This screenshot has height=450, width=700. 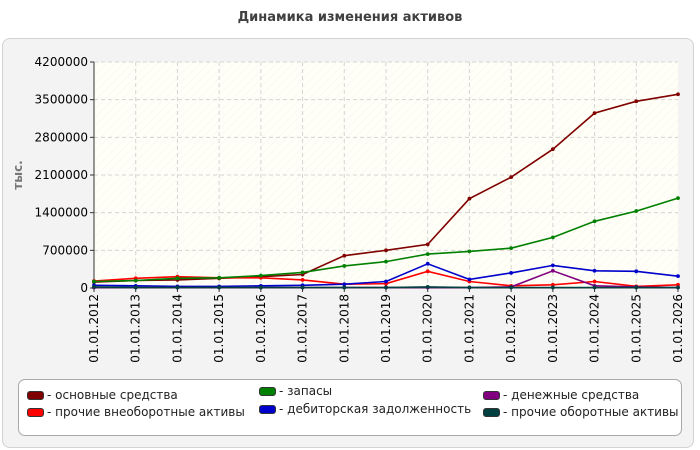 I want to click on x-tick-label: 01.01.2022, so click(x=511, y=328).